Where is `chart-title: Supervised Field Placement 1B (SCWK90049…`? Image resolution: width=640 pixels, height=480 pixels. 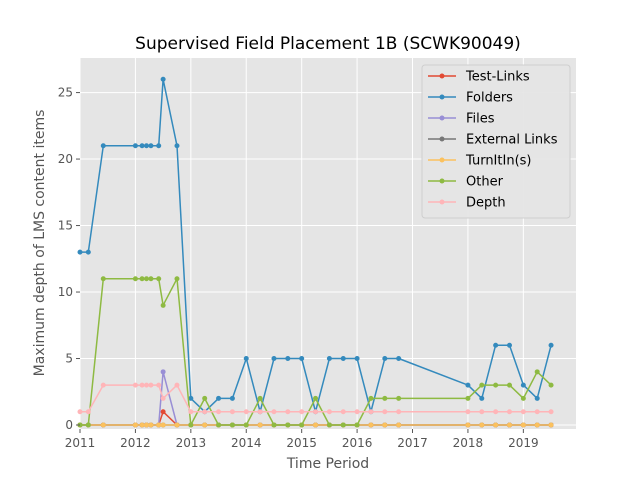
chart-title: Supervised Field Placement 1B (SCWK90049… is located at coordinates (328, 44).